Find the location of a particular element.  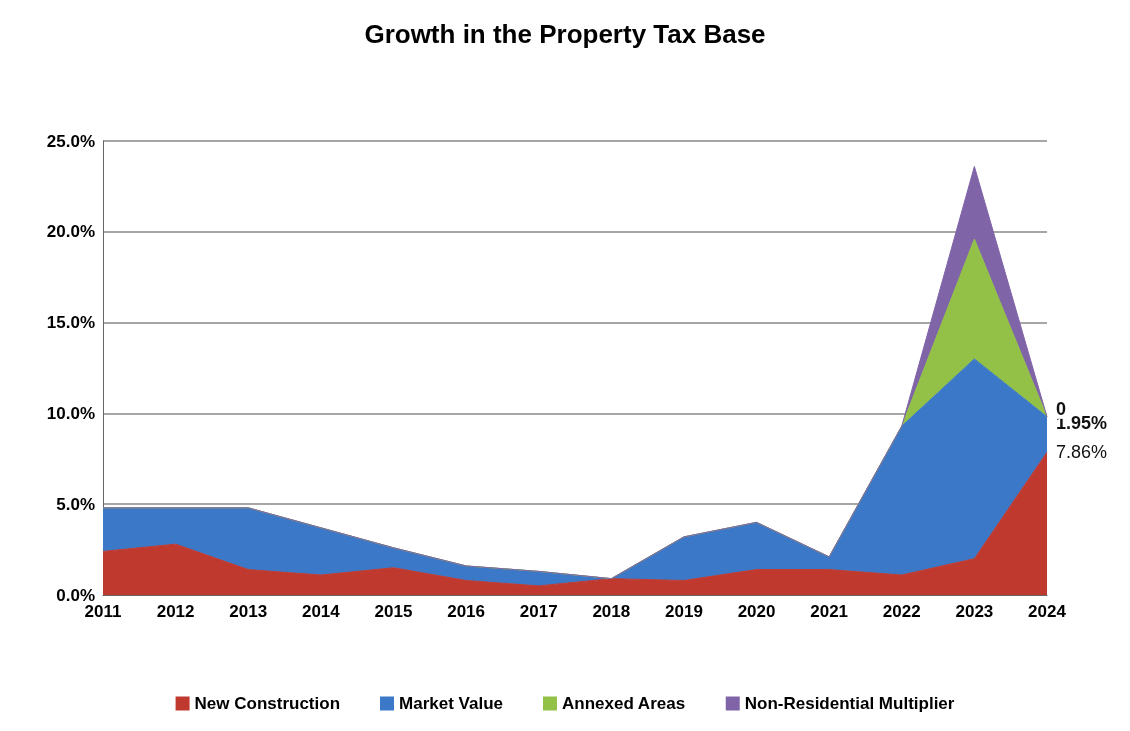

x-tick-label: 2022 is located at coordinates (901, 611).